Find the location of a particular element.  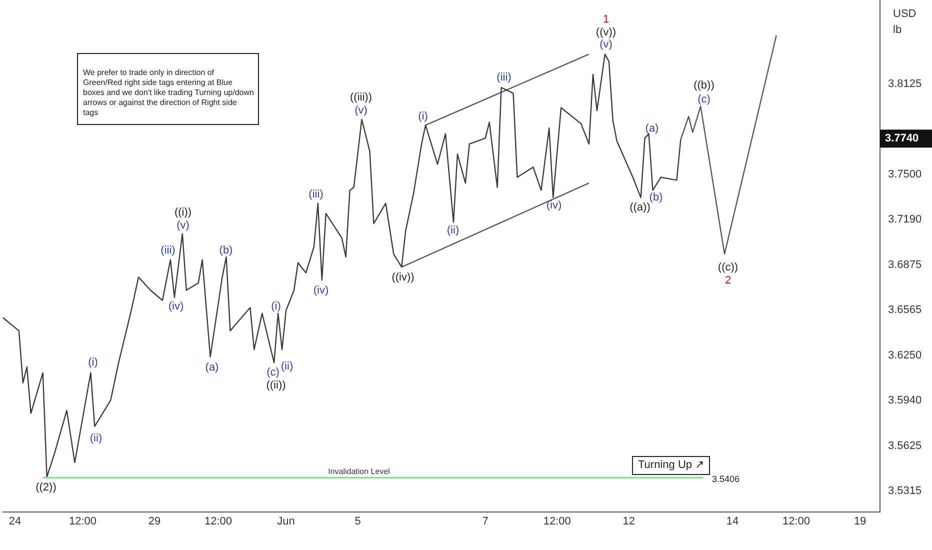

text-box: We prefer to trade only in direction of Green/Red right side tags entering at Blue boxes and we don't like trading Turning up/down arrows or against the direction of Right side tags is located at coordinates (168, 89).